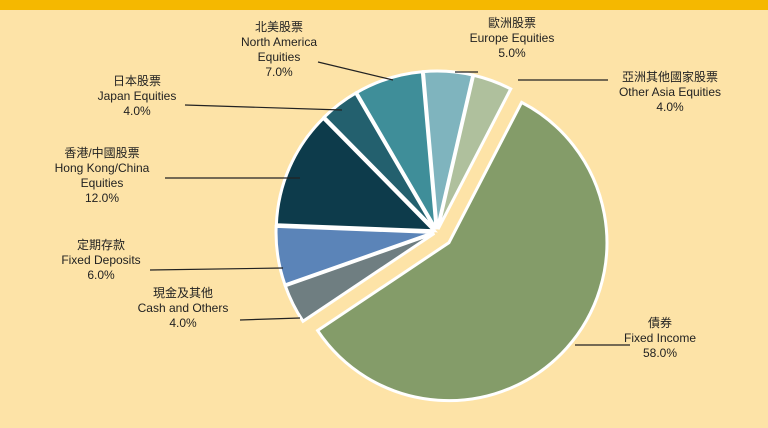  Describe the element at coordinates (384, 5) in the screenshot. I see `top-bar` at that location.